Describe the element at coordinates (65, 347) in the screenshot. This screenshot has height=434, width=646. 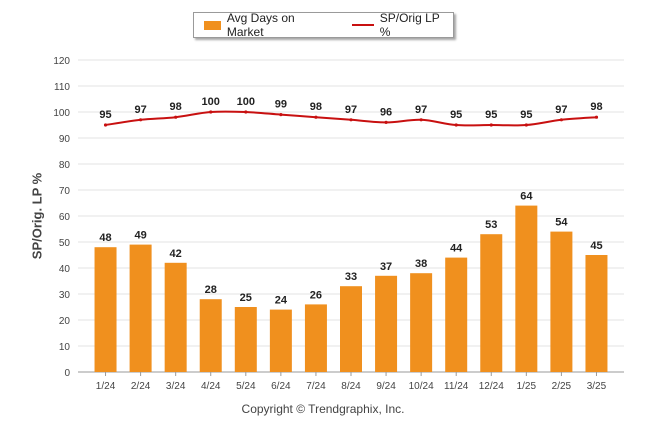
I see `y-tick-label: 10` at that location.